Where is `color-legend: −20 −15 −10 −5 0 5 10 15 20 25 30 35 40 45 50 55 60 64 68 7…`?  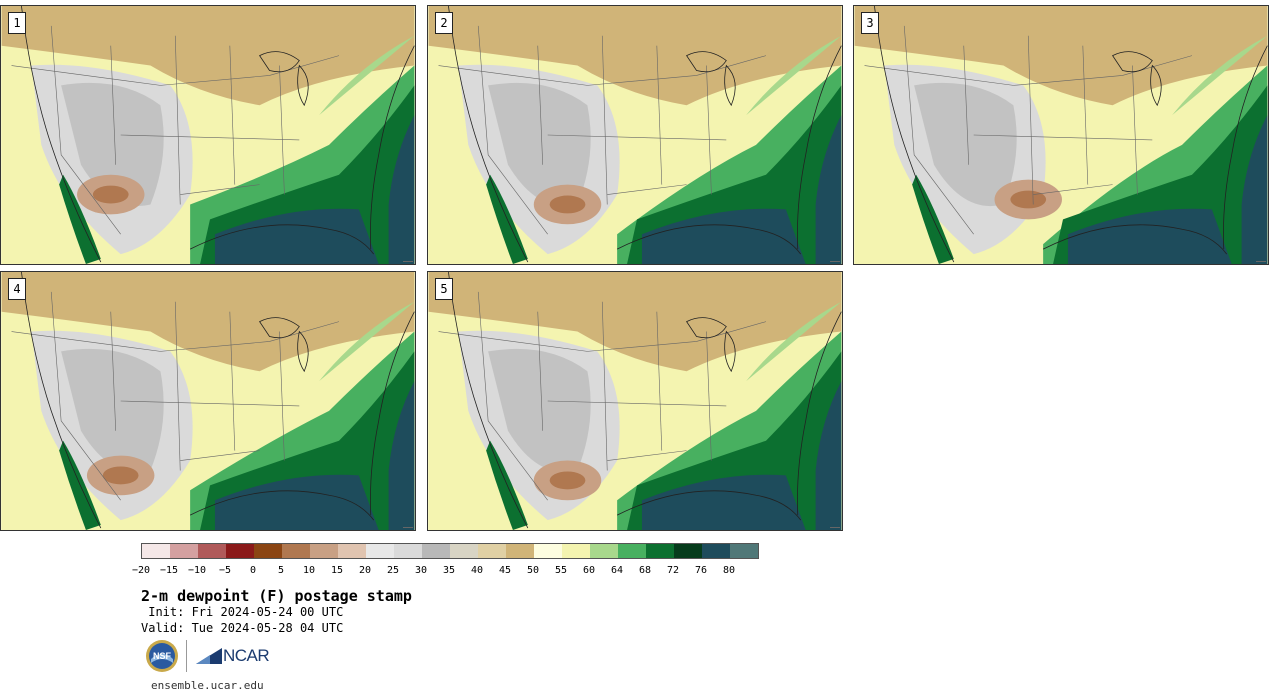 color-legend: −20 −15 −10 −5 0 5 10 15 20 25 30 35 40 45 50 55 60 64 68 7… is located at coordinates (445, 560).